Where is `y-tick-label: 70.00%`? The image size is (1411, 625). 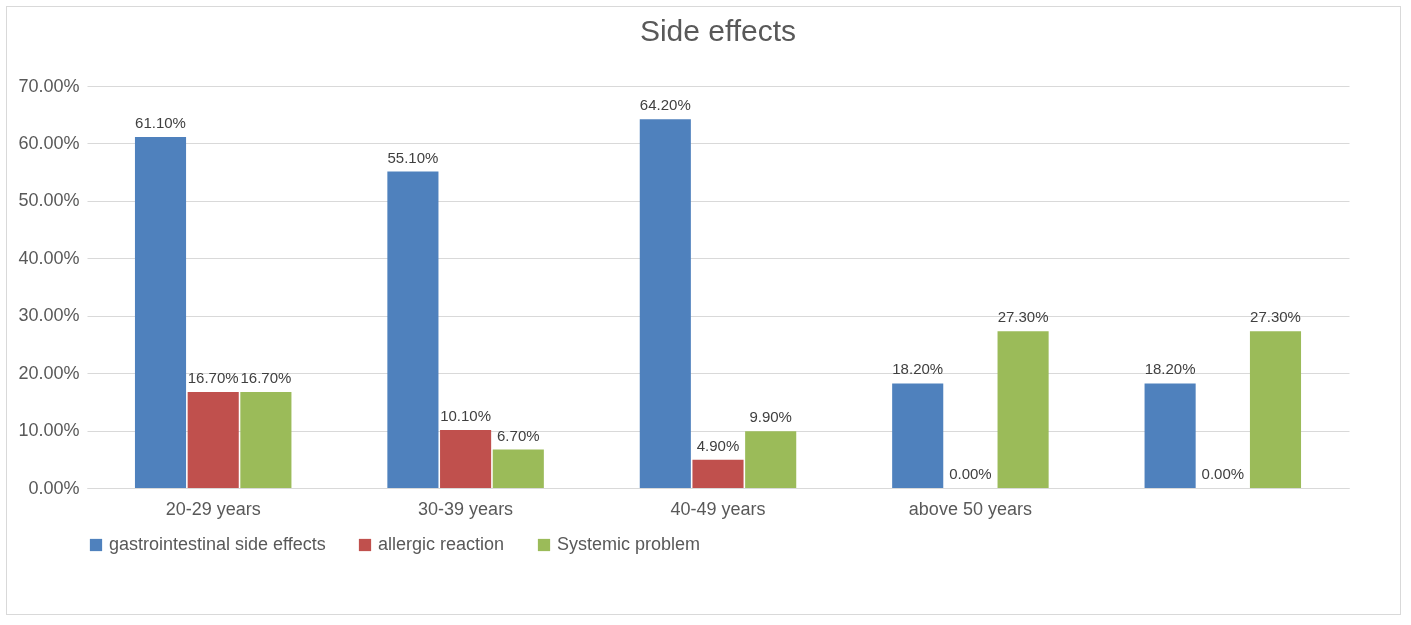 y-tick-label: 70.00% is located at coordinates (49, 85).